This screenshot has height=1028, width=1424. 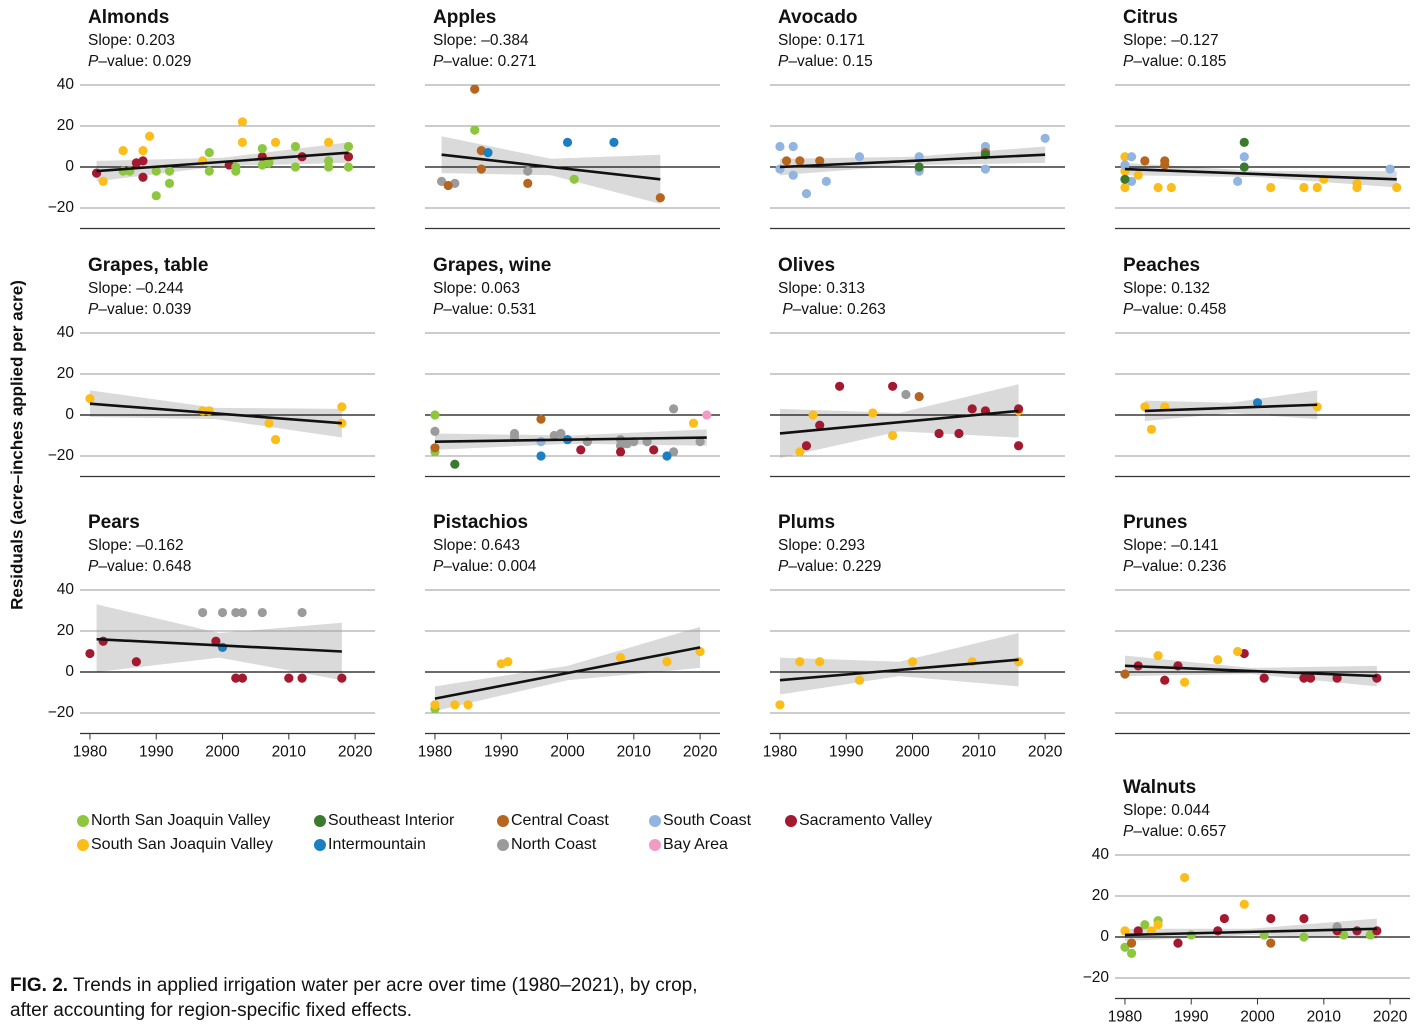 I want to click on panel: Citrus Slope: –0.127 P–value: 0.185, so click(x=1262, y=118).